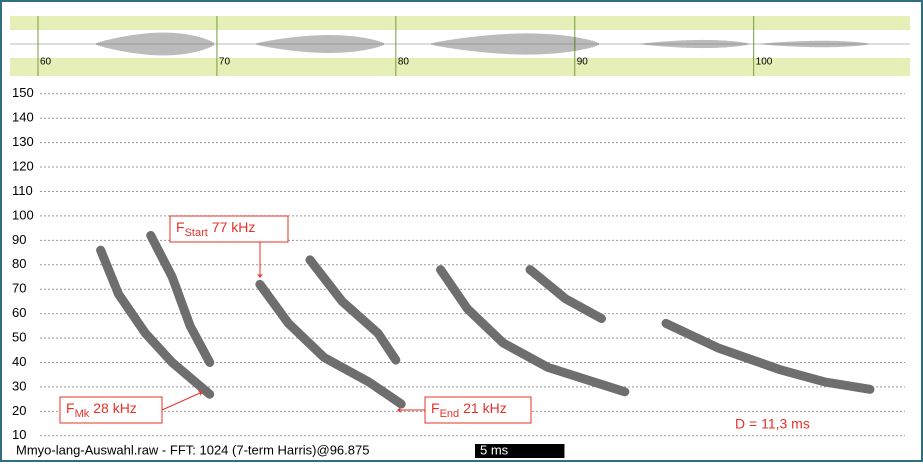 Image resolution: width=923 pixels, height=467 pixels. I want to click on y-tick-label: 130, so click(23, 141).